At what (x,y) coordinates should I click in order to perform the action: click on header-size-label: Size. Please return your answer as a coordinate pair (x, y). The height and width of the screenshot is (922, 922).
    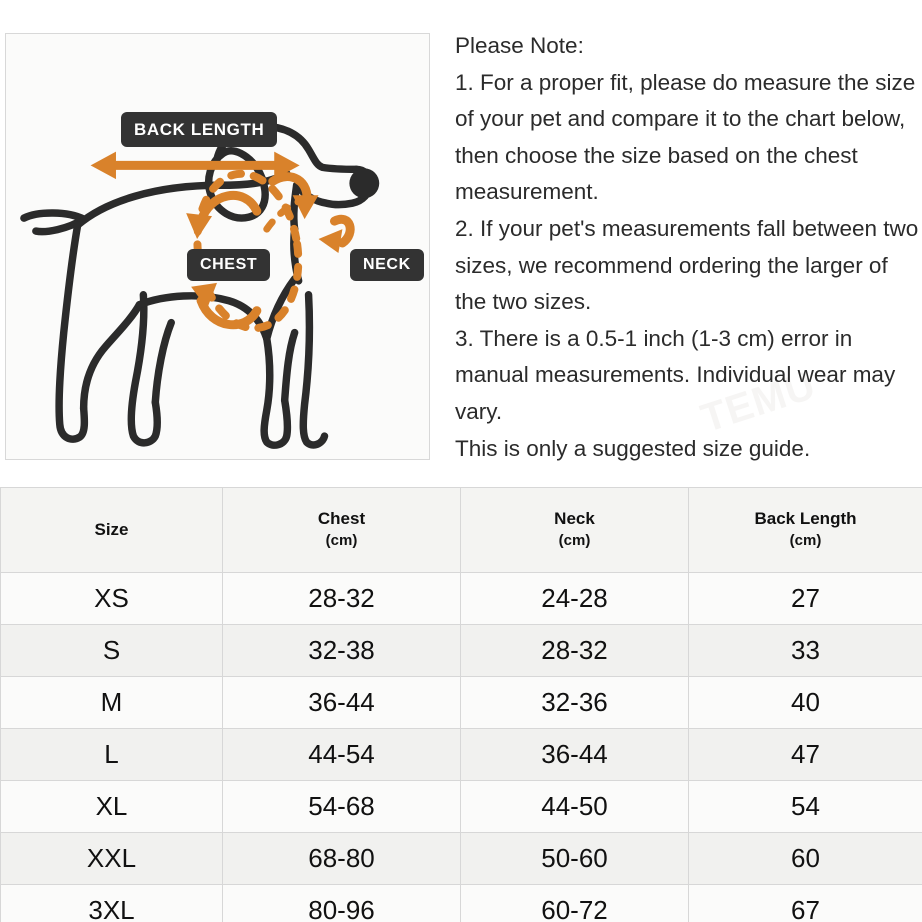
    Looking at the image, I should click on (111, 529).